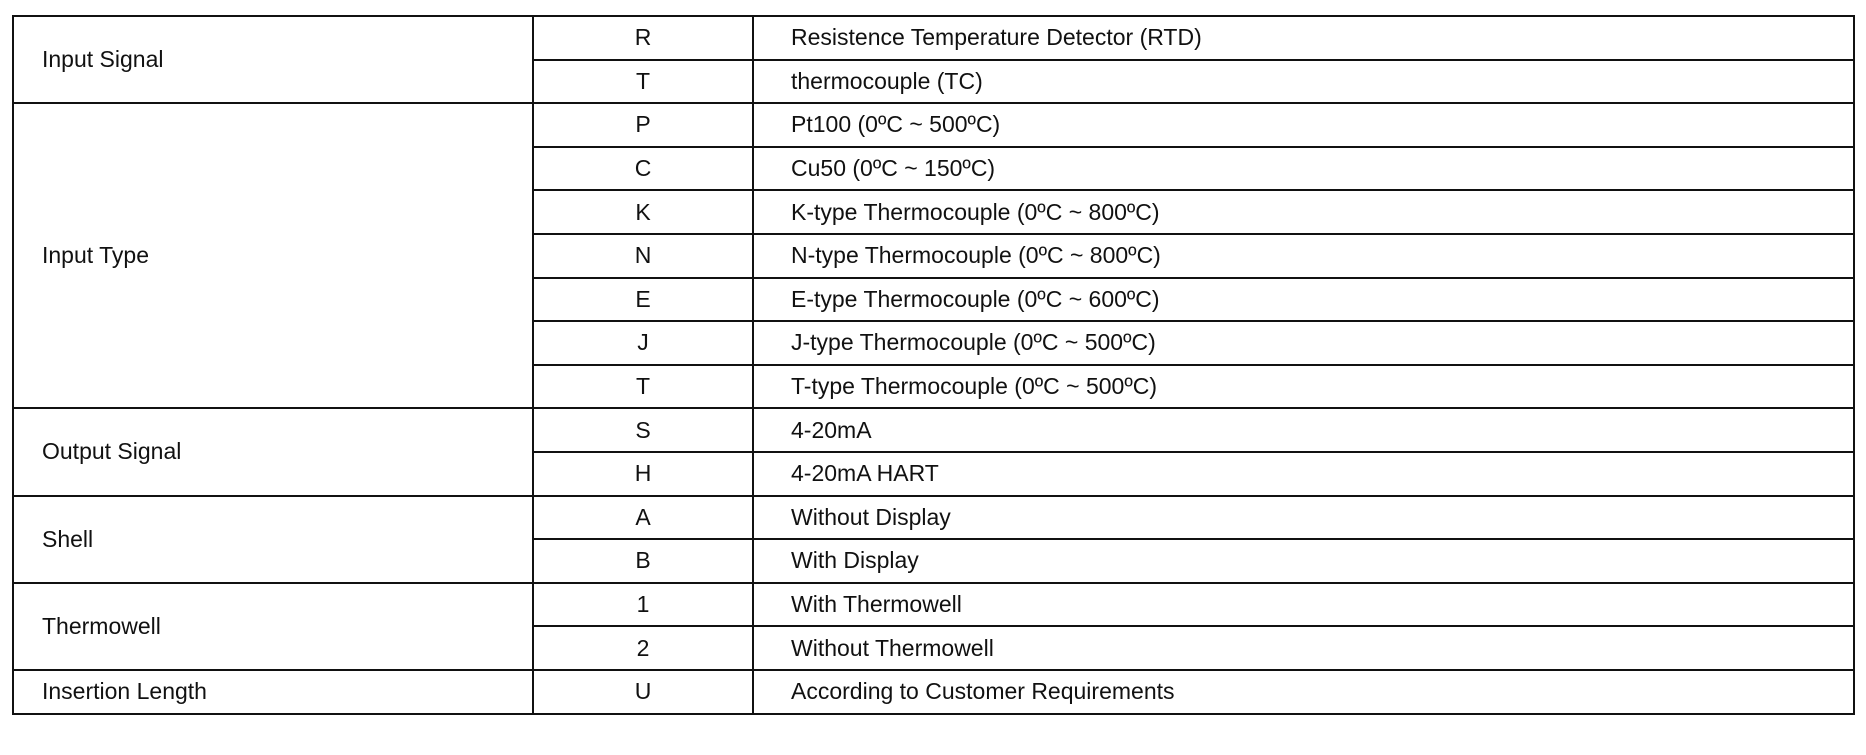 The image size is (1866, 755). What do you see at coordinates (643, 212) in the screenshot?
I see `code-cell: K` at bounding box center [643, 212].